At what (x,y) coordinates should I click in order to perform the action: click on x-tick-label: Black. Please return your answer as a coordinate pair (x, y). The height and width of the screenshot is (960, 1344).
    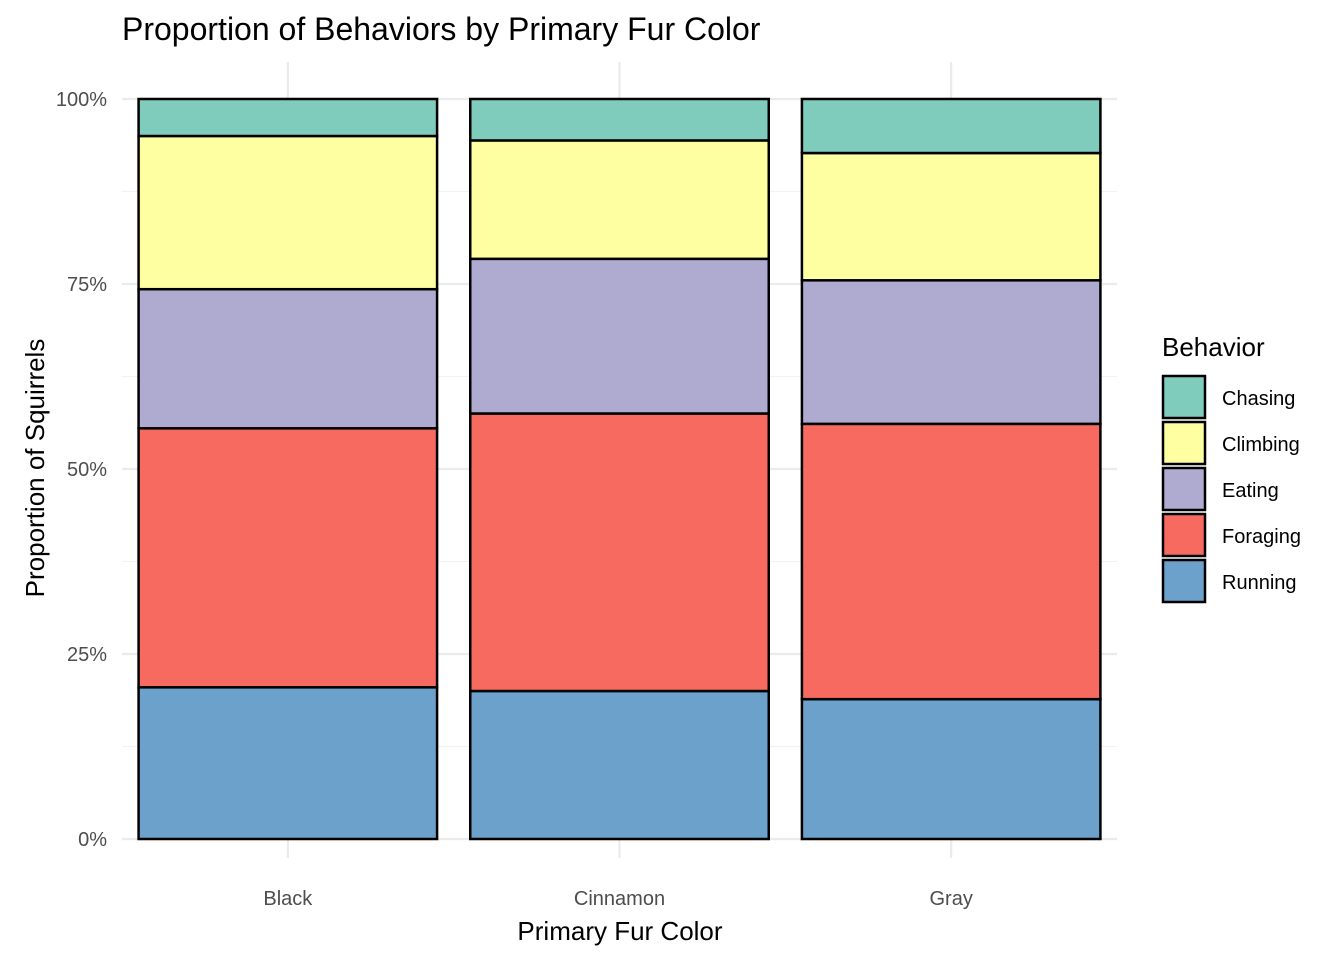
    Looking at the image, I should click on (288, 899).